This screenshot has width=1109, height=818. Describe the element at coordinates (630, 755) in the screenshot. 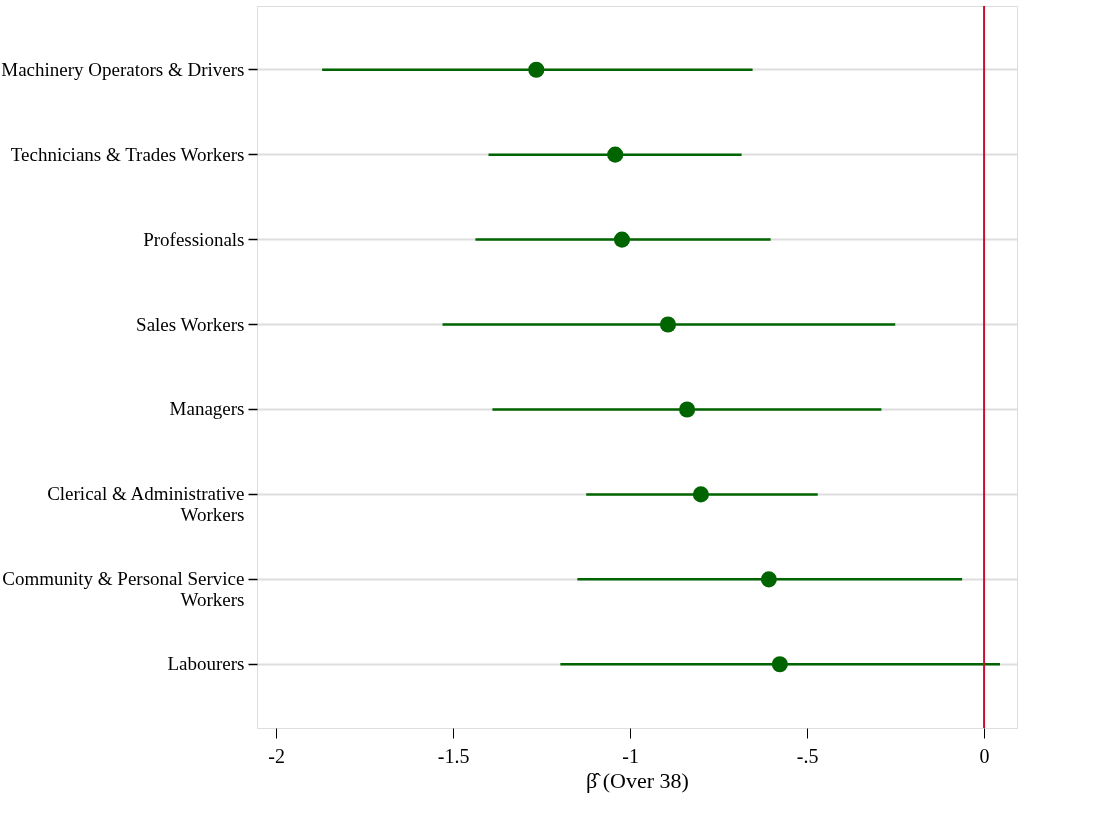

I see `x-tick-label: -1` at that location.